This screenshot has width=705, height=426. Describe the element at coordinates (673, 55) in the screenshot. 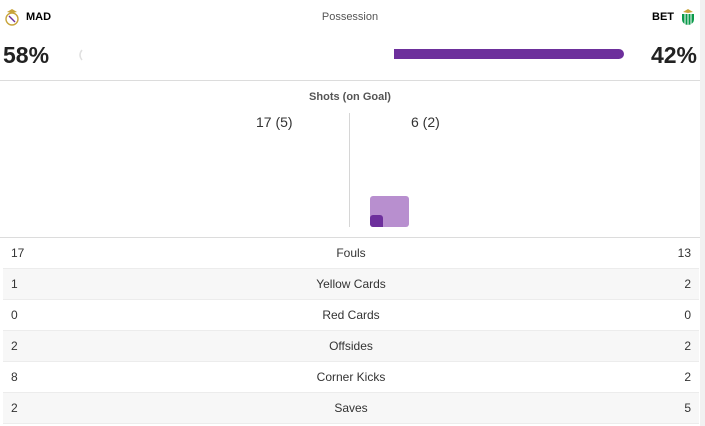

I see `away-possession-value: 42%` at that location.